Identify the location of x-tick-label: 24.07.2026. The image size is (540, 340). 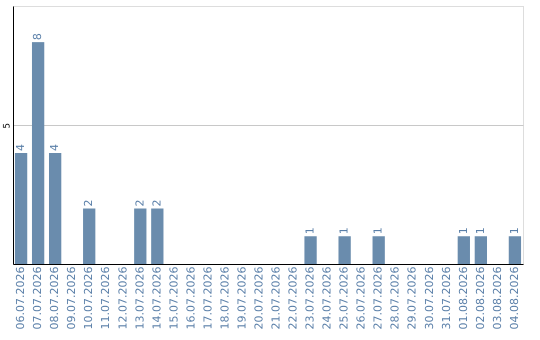
(327, 298).